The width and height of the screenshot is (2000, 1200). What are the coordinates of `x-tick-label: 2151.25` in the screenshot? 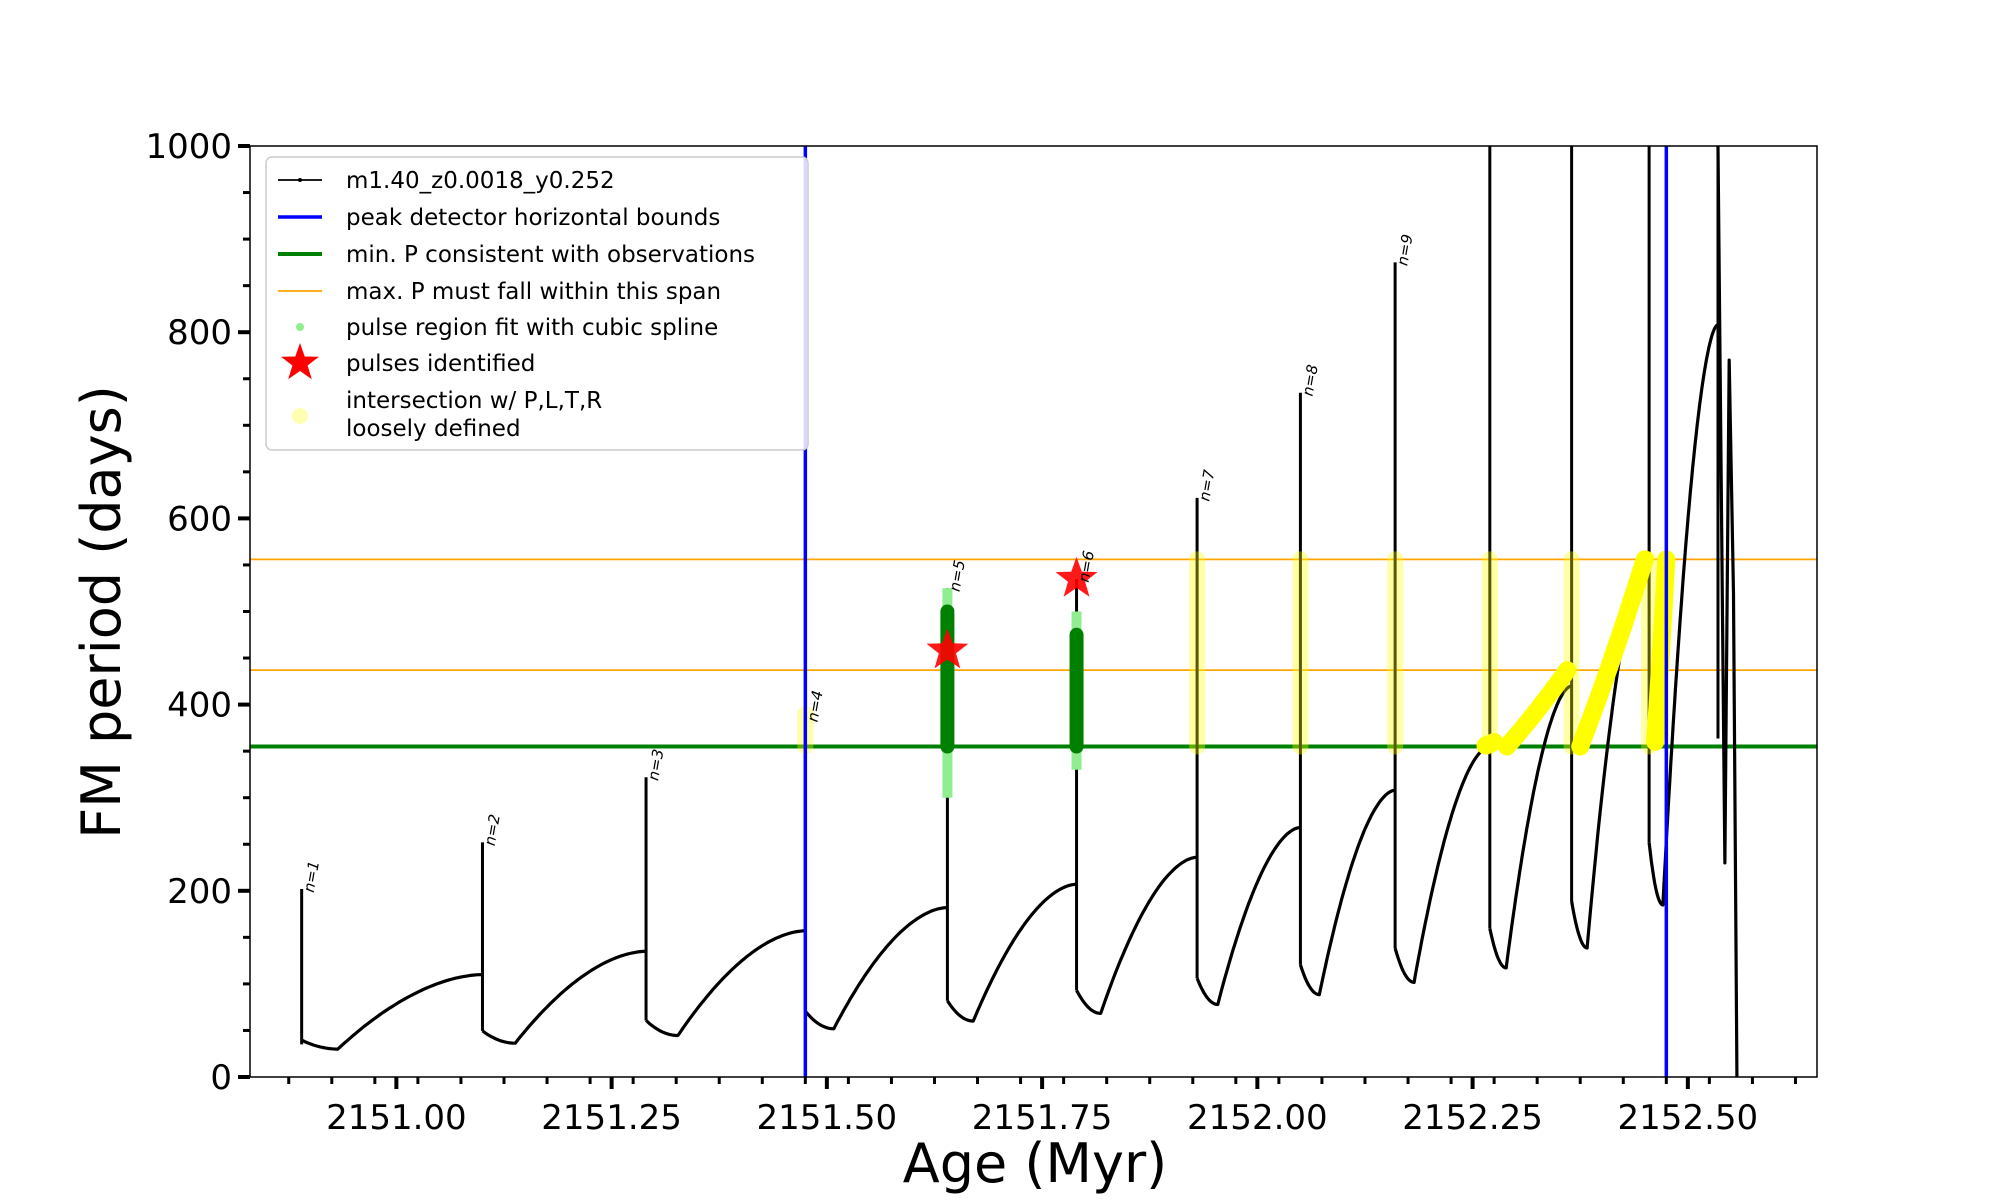 It's located at (611, 1118).